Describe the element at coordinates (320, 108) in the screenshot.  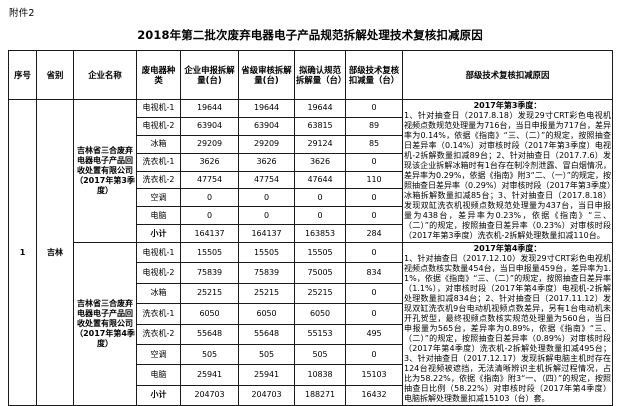
I see `cell-confirmed-volume: 19644` at that location.